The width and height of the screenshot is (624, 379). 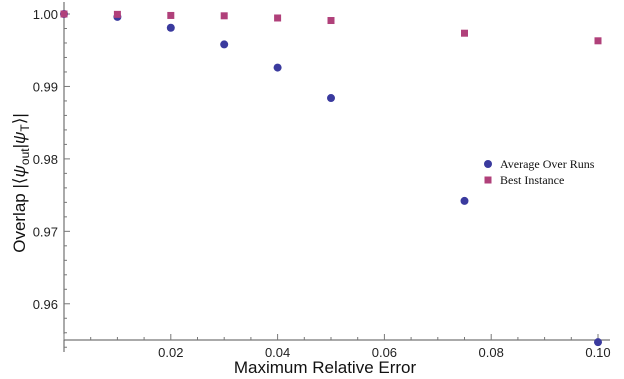 What do you see at coordinates (488, 180) in the screenshot?
I see `legend-marker-square` at bounding box center [488, 180].